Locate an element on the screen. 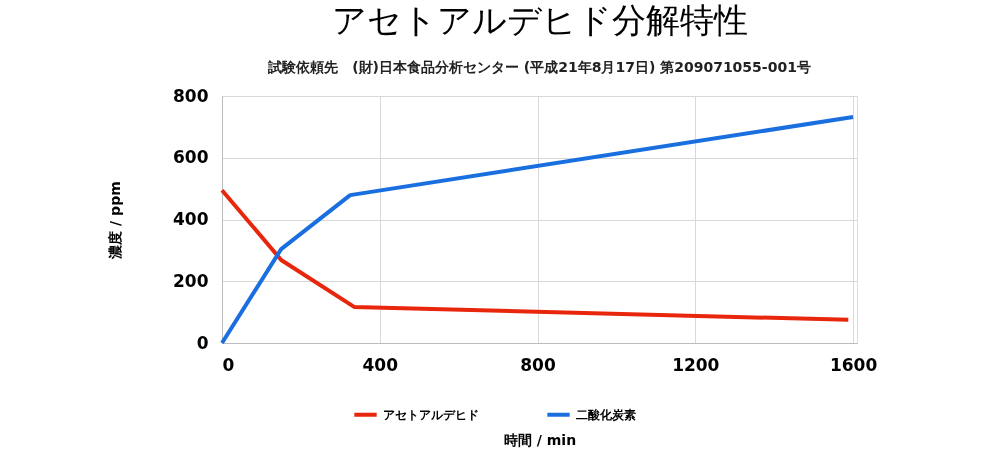  x-axis-title: 時間 / min is located at coordinates (540, 439).